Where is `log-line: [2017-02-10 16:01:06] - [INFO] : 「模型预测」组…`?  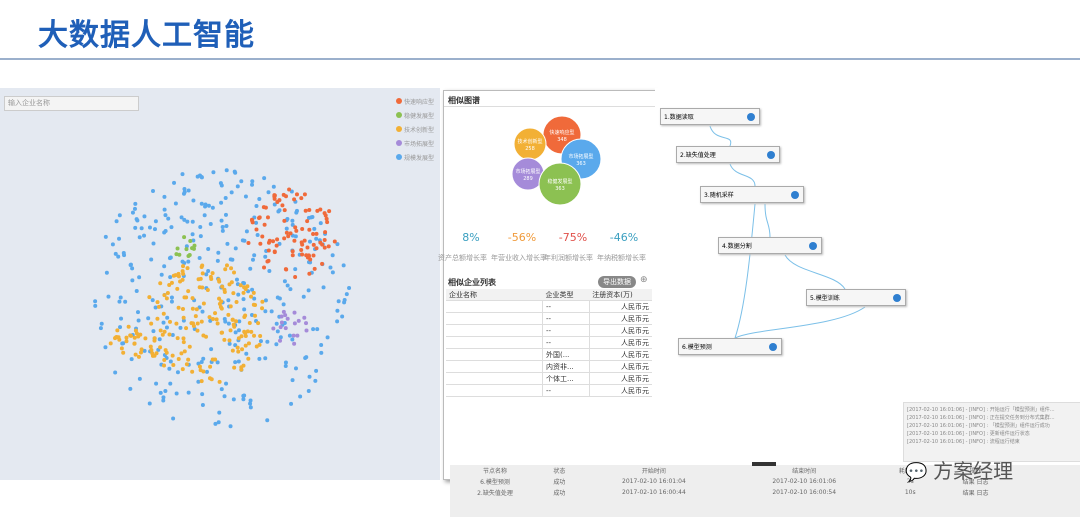
log-line: [2017-02-10 16:01:06] - [INFO] : 「模型预测」组… is located at coordinates (978, 426).